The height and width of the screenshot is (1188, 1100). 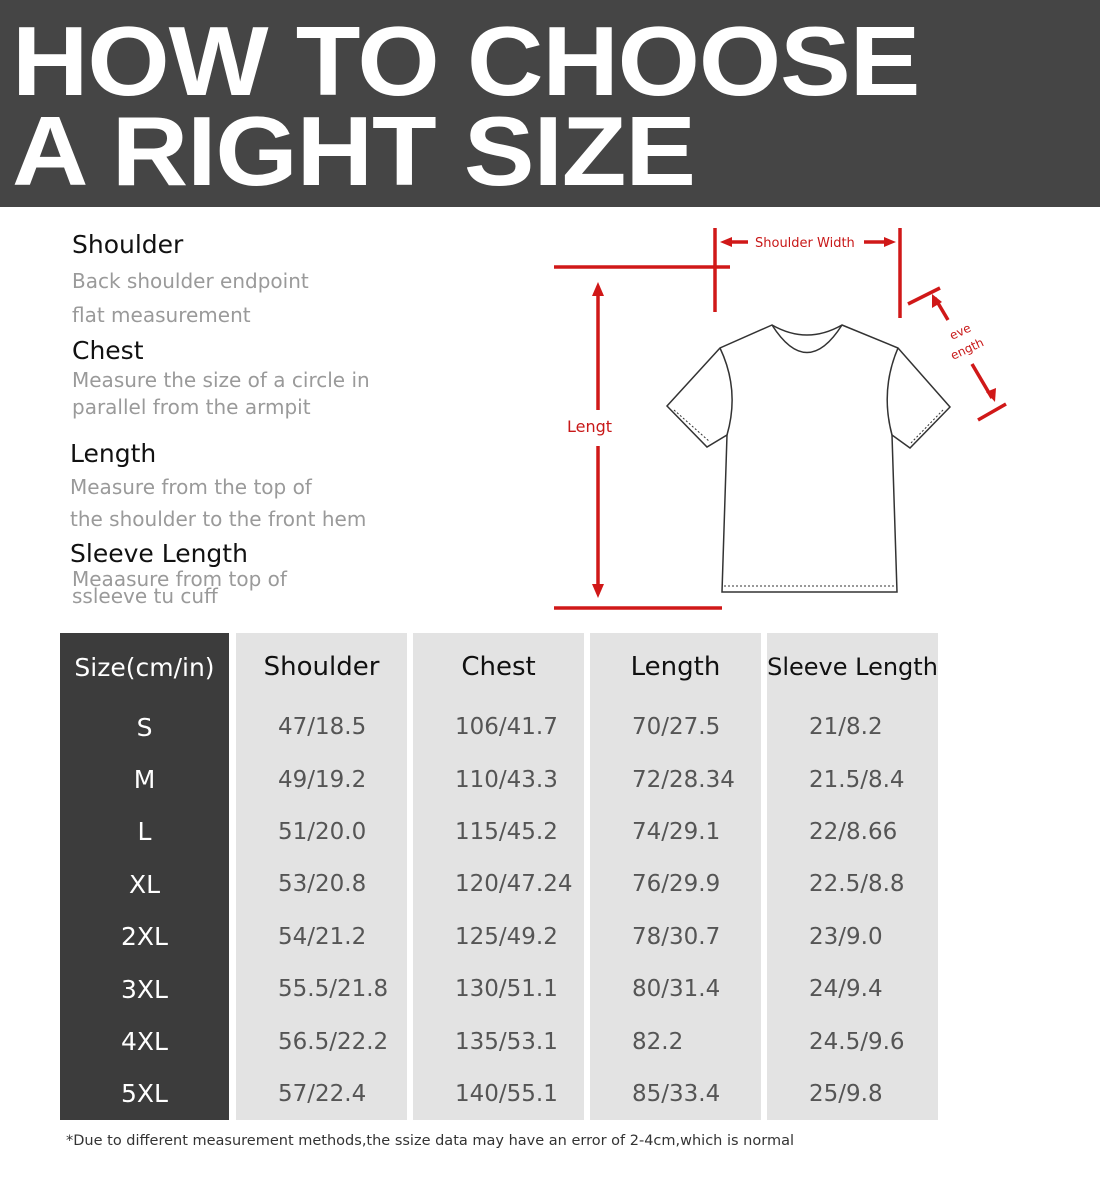 I want to click on header-size: Size(cm/in), so click(x=144, y=667).